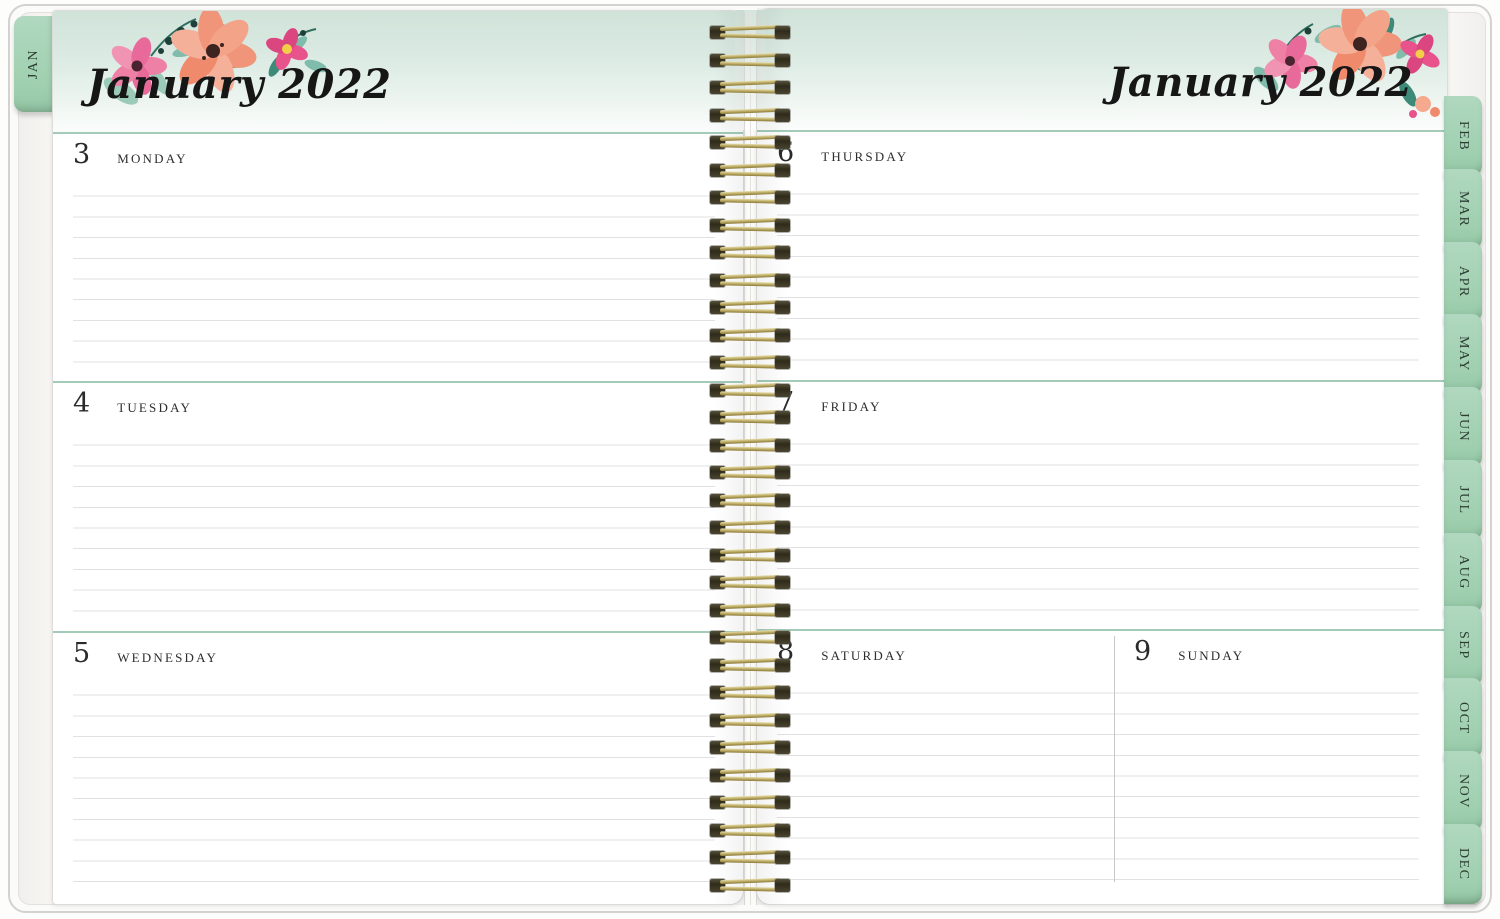  Describe the element at coordinates (1102, 73) in the screenshot. I see `right-page-header: January 2022` at that location.